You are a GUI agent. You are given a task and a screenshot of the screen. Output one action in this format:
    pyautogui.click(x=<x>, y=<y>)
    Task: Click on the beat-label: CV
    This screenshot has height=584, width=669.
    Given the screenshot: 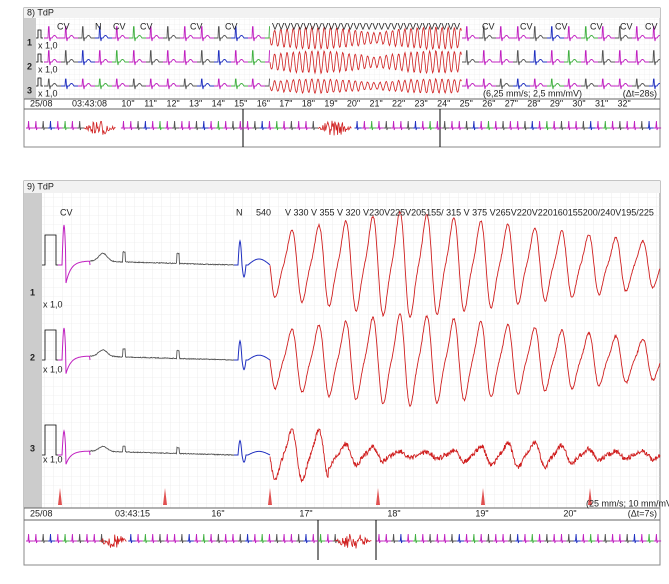 What is the action you would take?
    pyautogui.click(x=561, y=26)
    